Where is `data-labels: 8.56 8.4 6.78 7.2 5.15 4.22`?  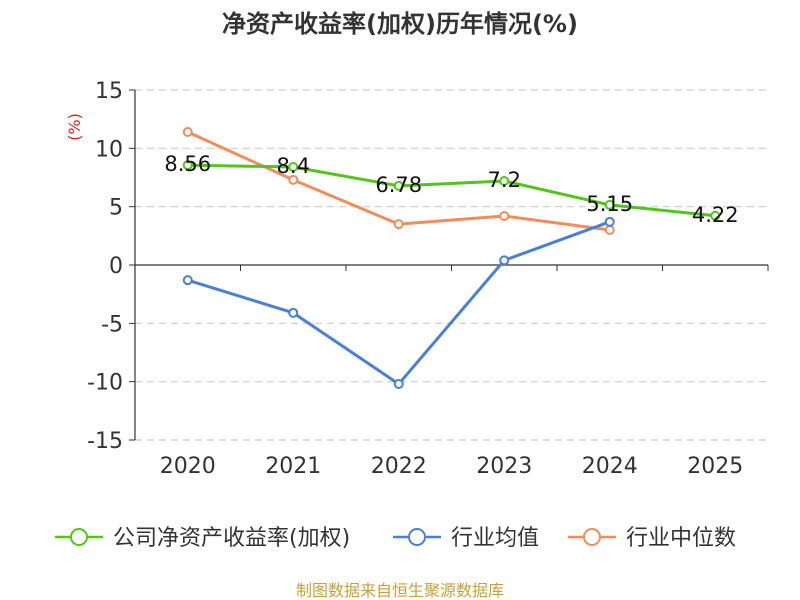
data-labels: 8.56 8.4 6.78 7.2 5.15 4.22 is located at coordinates (451, 189).